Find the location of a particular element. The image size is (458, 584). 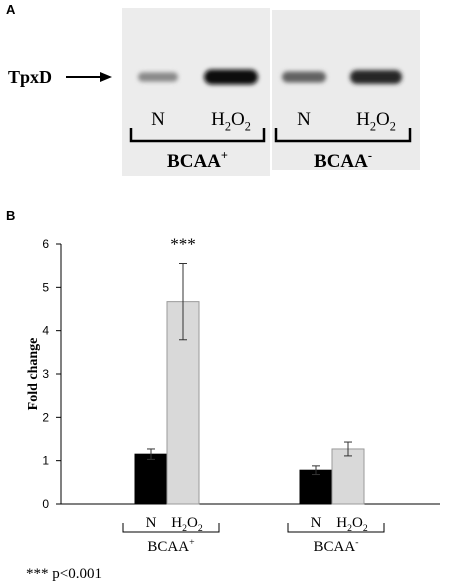

group-label-1: BCAA+ is located at coordinates (197, 160).